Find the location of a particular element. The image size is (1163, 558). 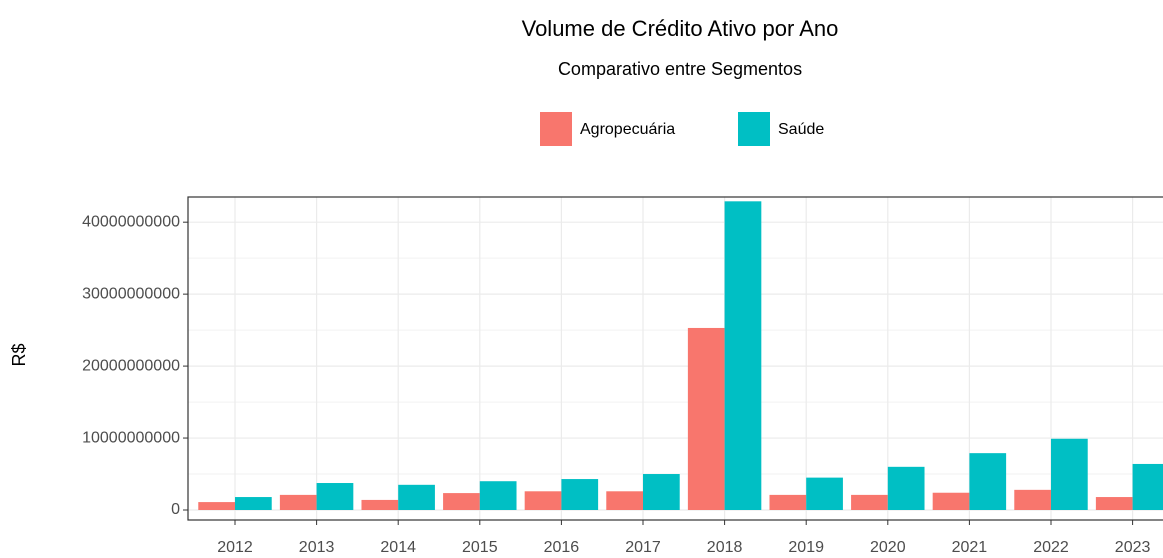

y-tick-label: 30000000000 is located at coordinates (131, 293).